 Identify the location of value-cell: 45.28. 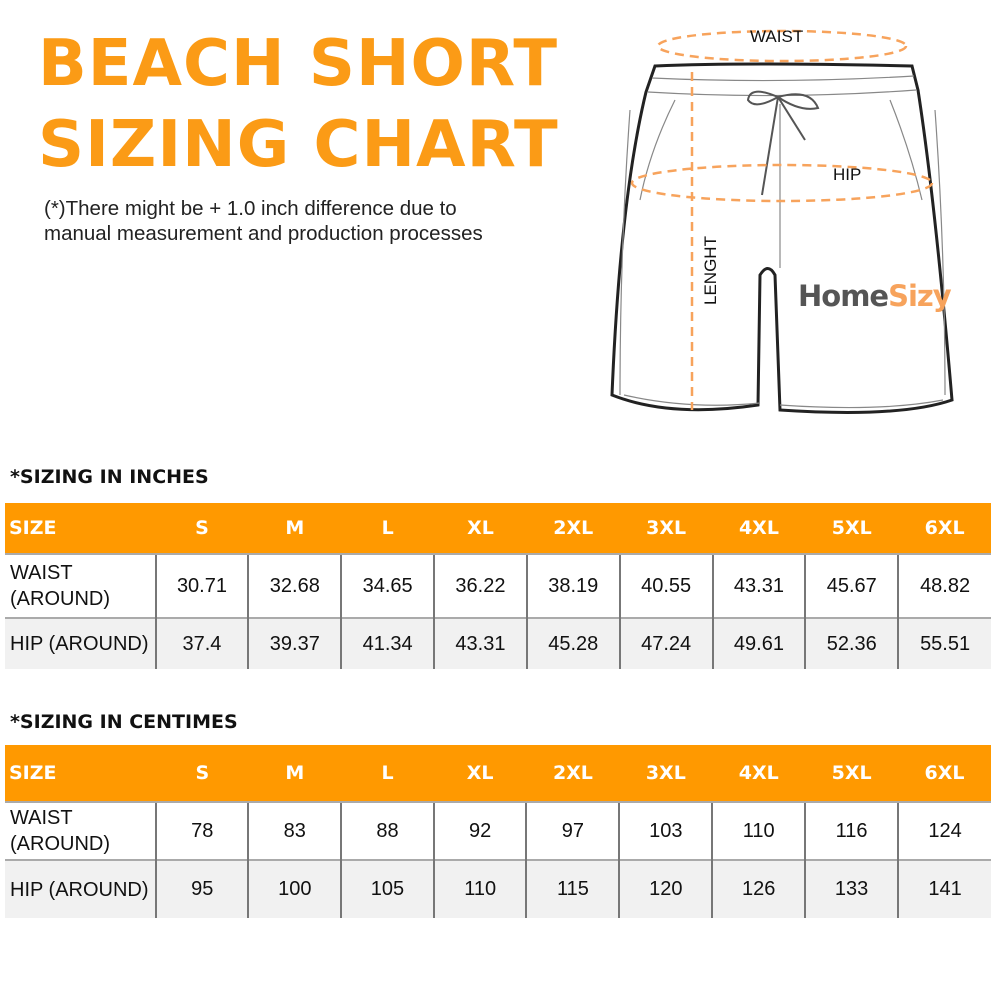
(572, 643).